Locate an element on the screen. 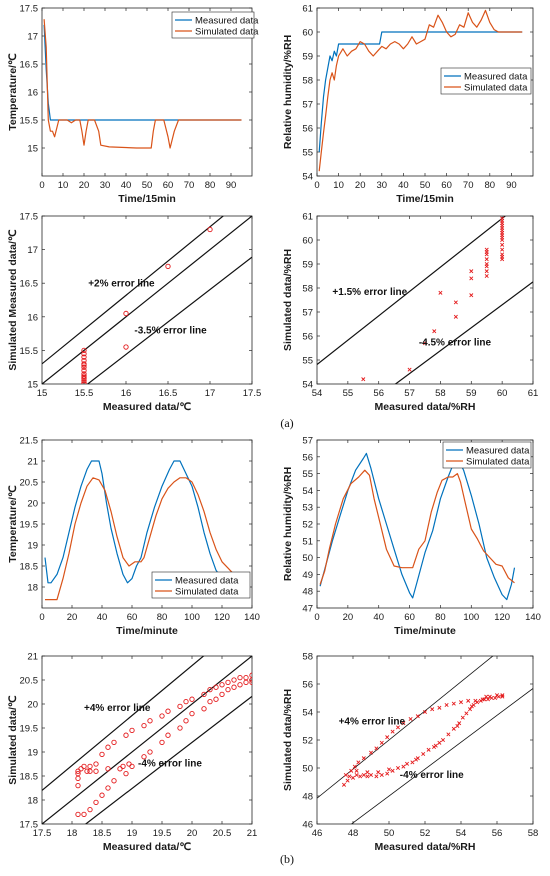  x-tick-label: 18 is located at coordinates (72, 833).